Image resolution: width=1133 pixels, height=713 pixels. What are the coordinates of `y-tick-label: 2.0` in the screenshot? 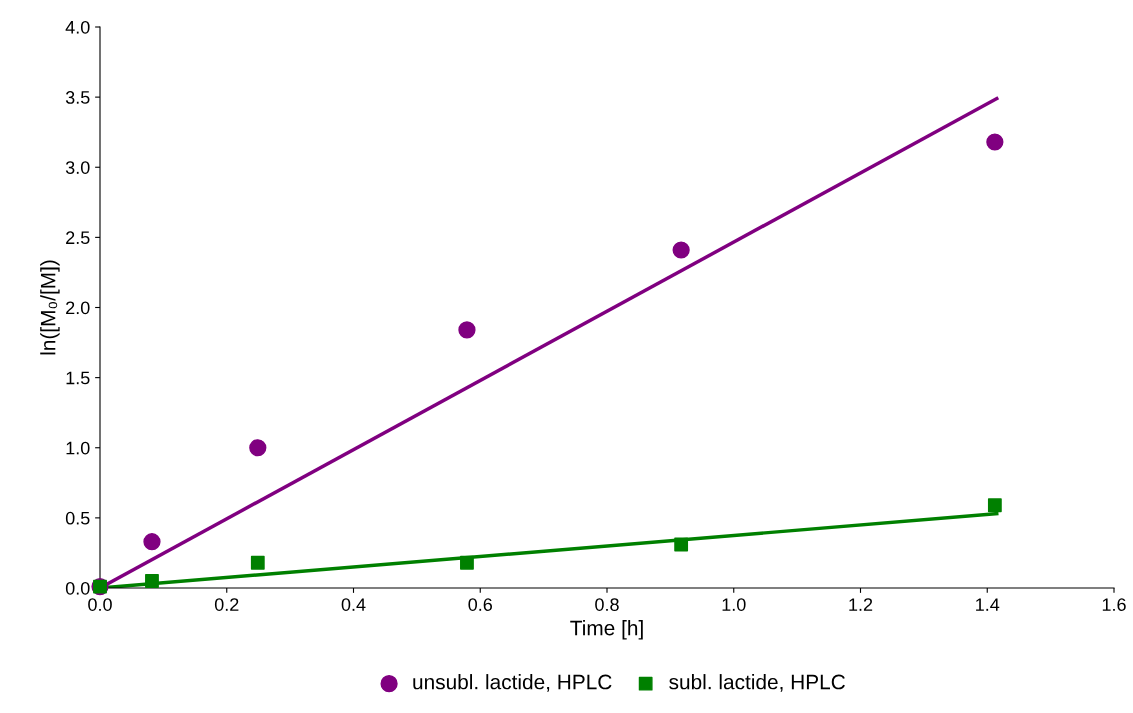 It's located at (78, 308).